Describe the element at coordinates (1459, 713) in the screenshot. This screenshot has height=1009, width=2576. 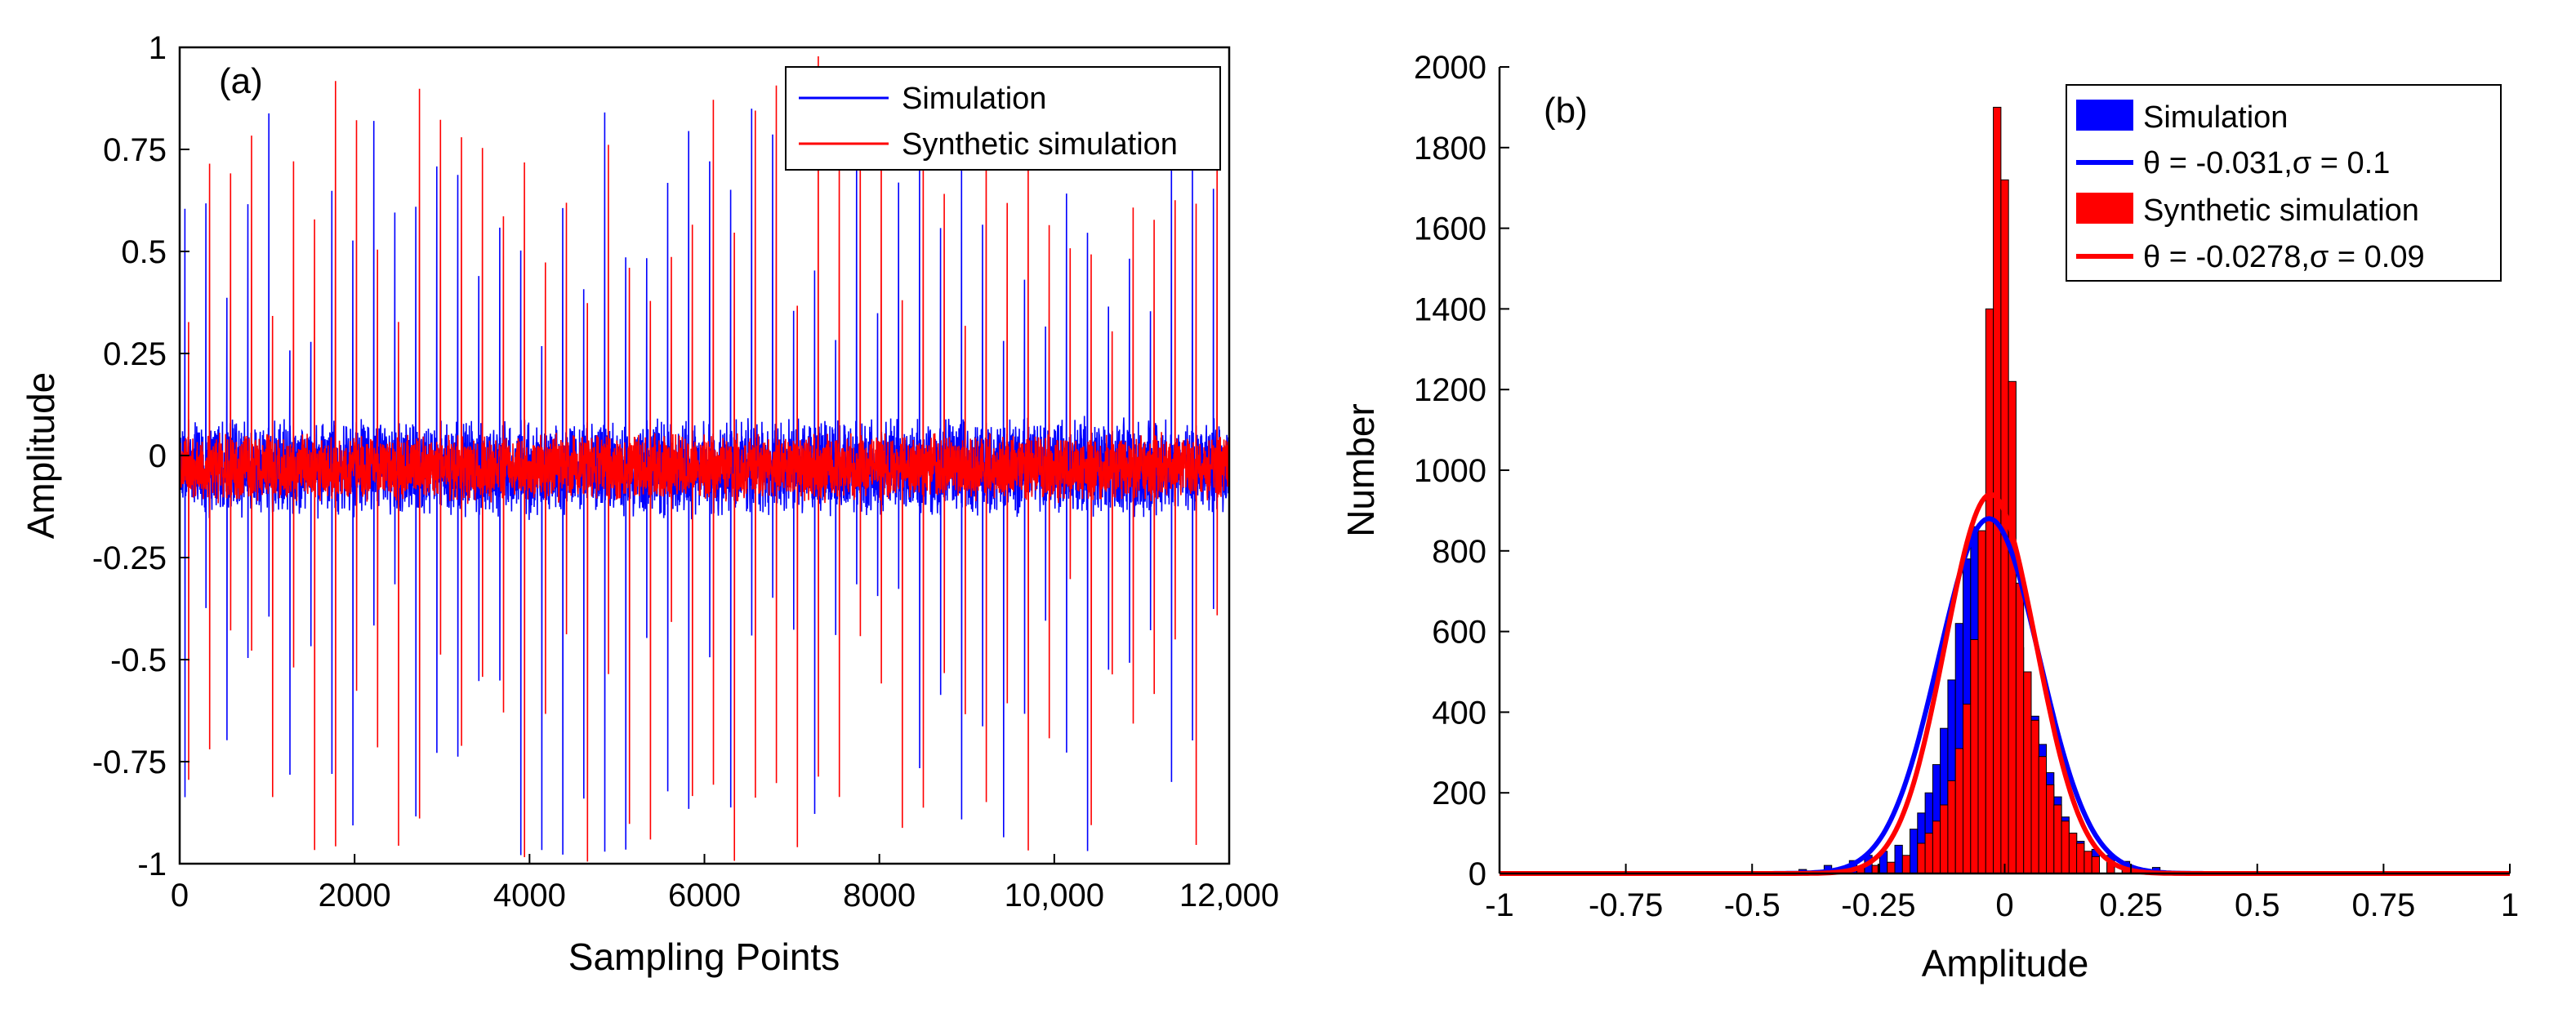
I see `chart-b-y-tick-label: 400` at that location.